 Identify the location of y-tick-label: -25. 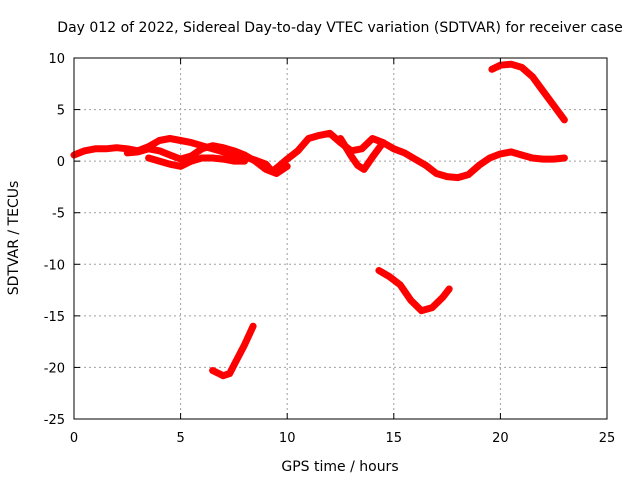
(54, 420).